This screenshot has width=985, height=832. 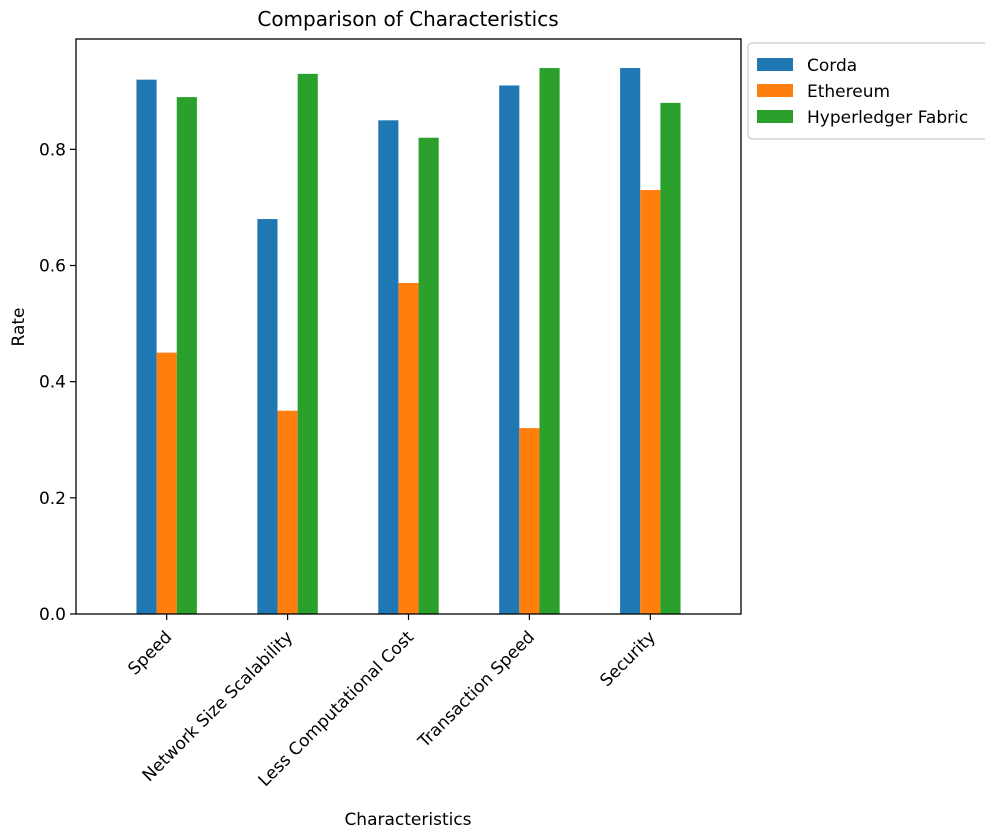 What do you see at coordinates (848, 92) in the screenshot?
I see `legend-label-ethereum: Ethereum` at bounding box center [848, 92].